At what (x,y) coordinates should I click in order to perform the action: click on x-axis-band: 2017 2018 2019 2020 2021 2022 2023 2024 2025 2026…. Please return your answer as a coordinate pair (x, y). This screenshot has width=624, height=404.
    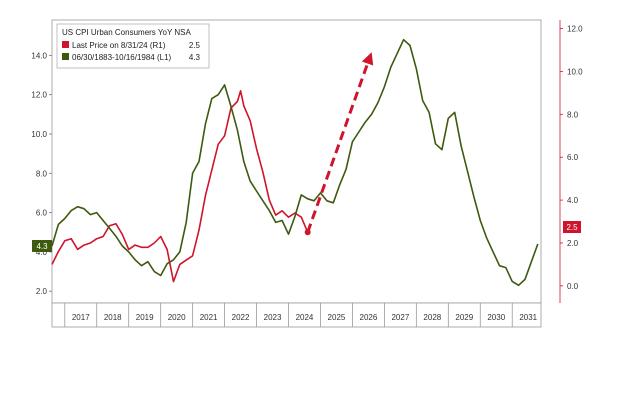
    Looking at the image, I should click on (296, 315).